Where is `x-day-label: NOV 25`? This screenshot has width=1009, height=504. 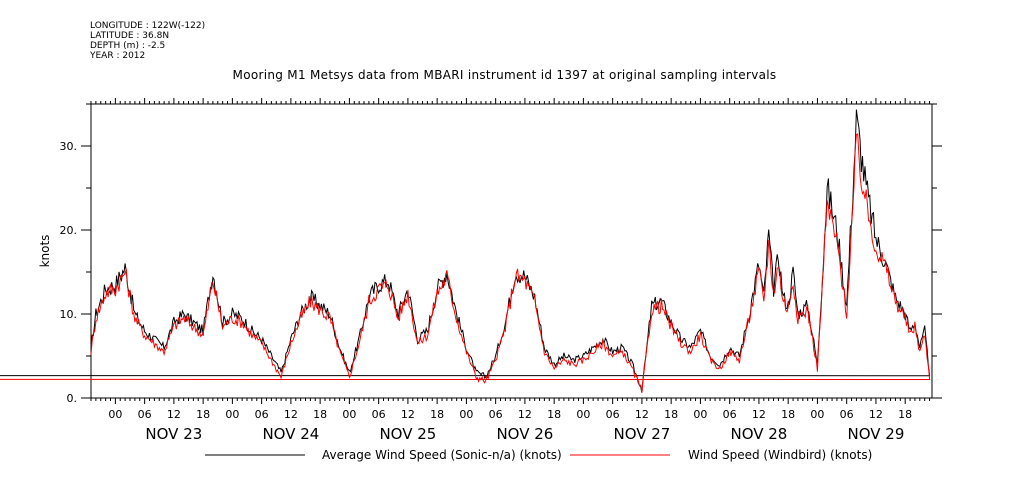
x-day-label: NOV 25 is located at coordinates (407, 434).